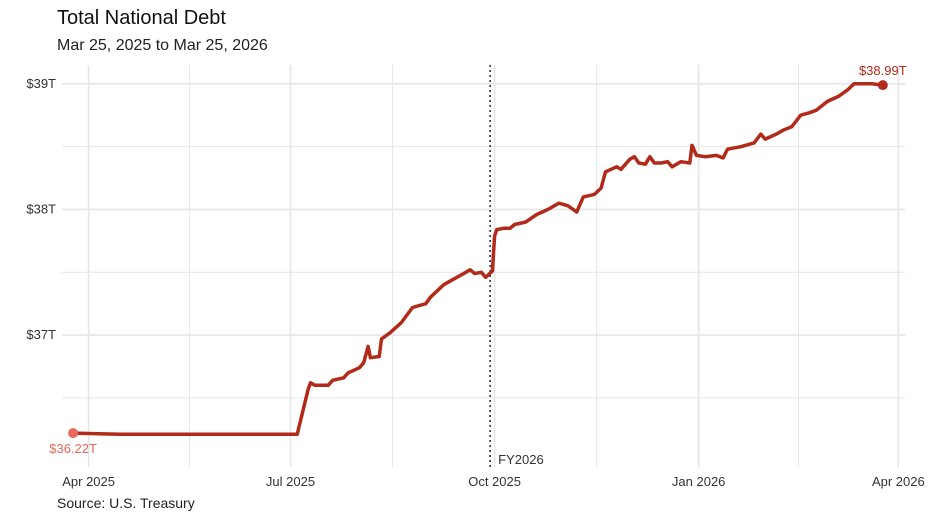 Image resolution: width=929 pixels, height=525 pixels. Describe the element at coordinates (73, 433) in the screenshot. I see `start-point` at that location.